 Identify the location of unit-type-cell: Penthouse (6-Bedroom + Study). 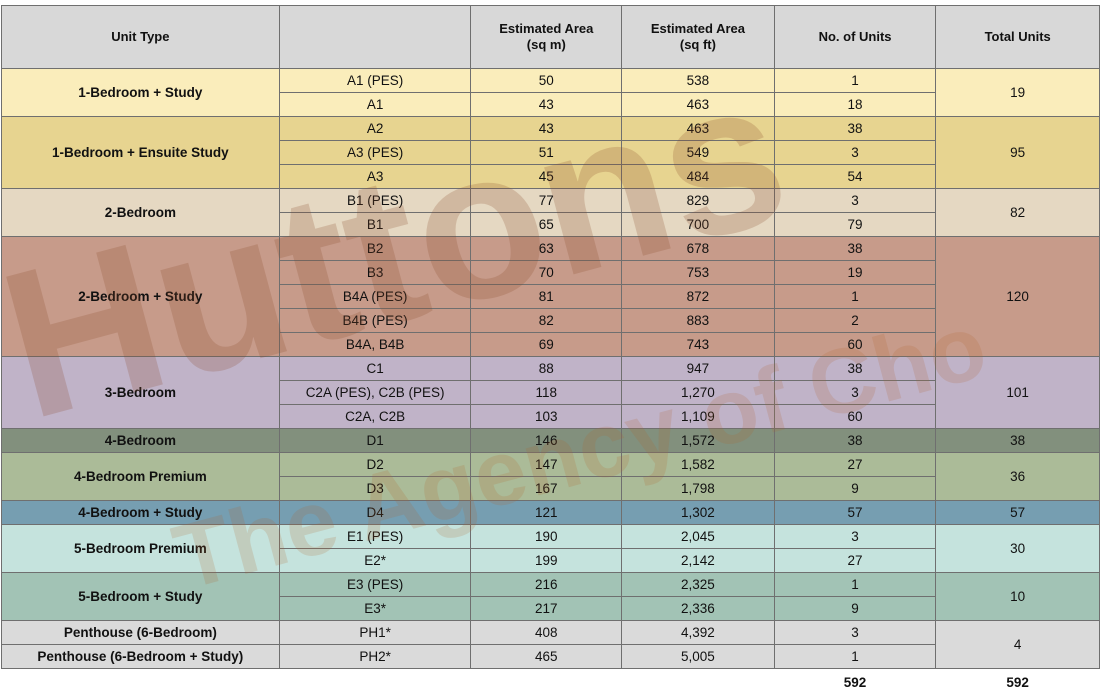
(141, 657).